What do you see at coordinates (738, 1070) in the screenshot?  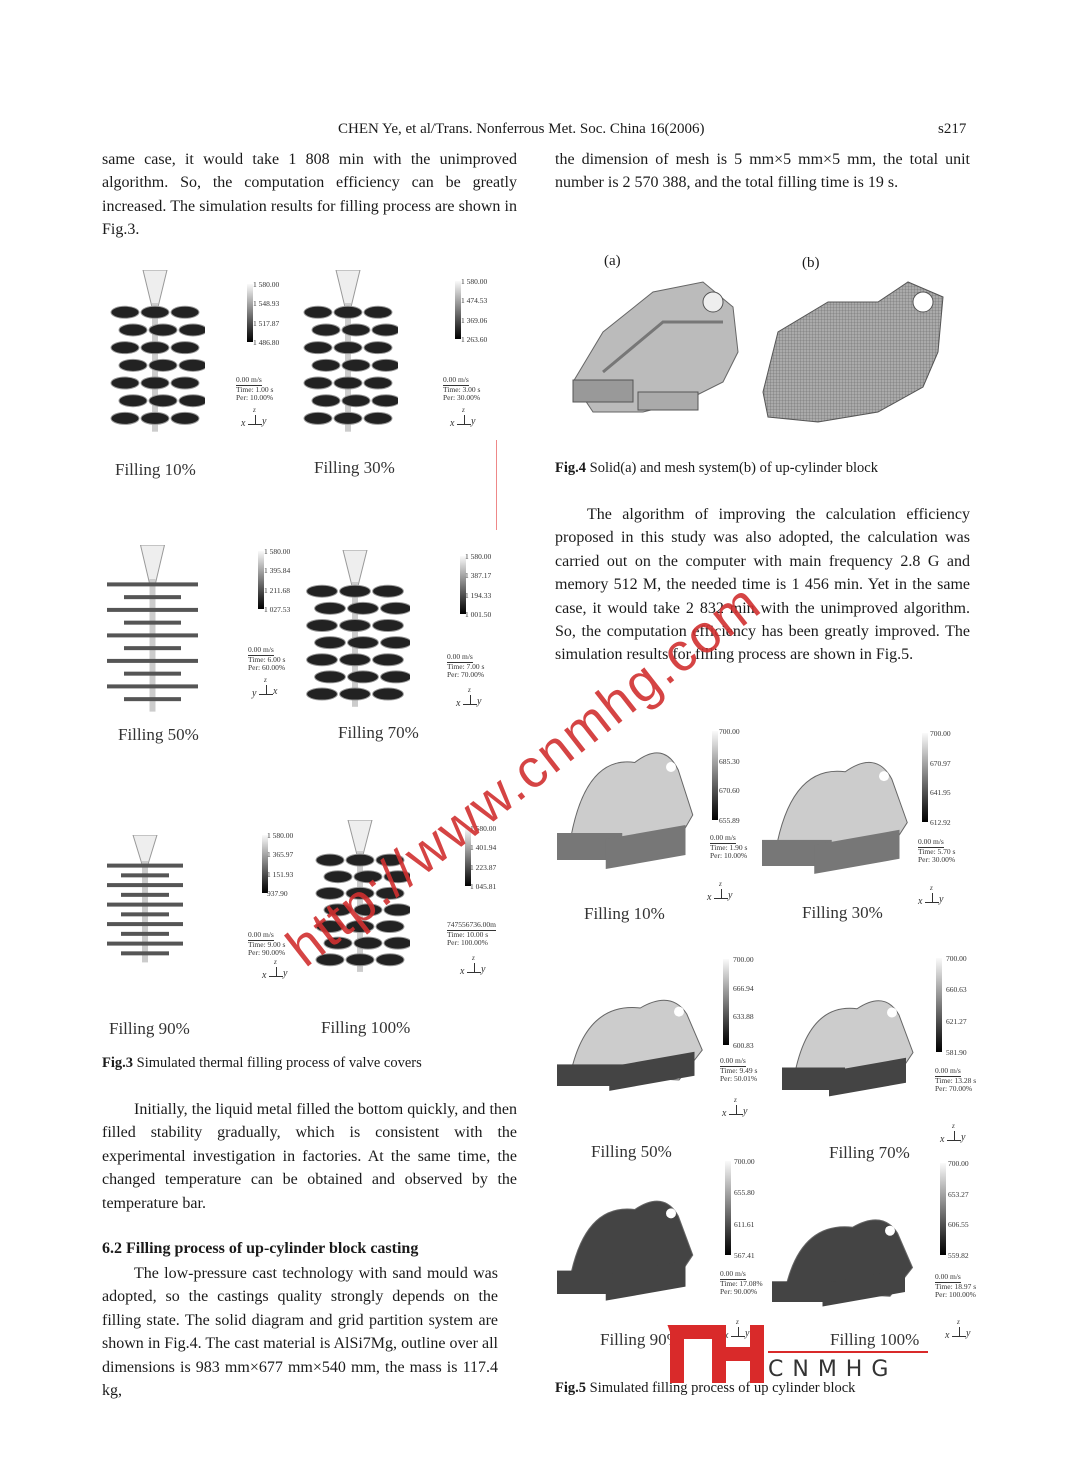 I see `fig5-panel-info: 0.00 m/s Time: 9.49 s Per: 50.01%` at bounding box center [738, 1070].